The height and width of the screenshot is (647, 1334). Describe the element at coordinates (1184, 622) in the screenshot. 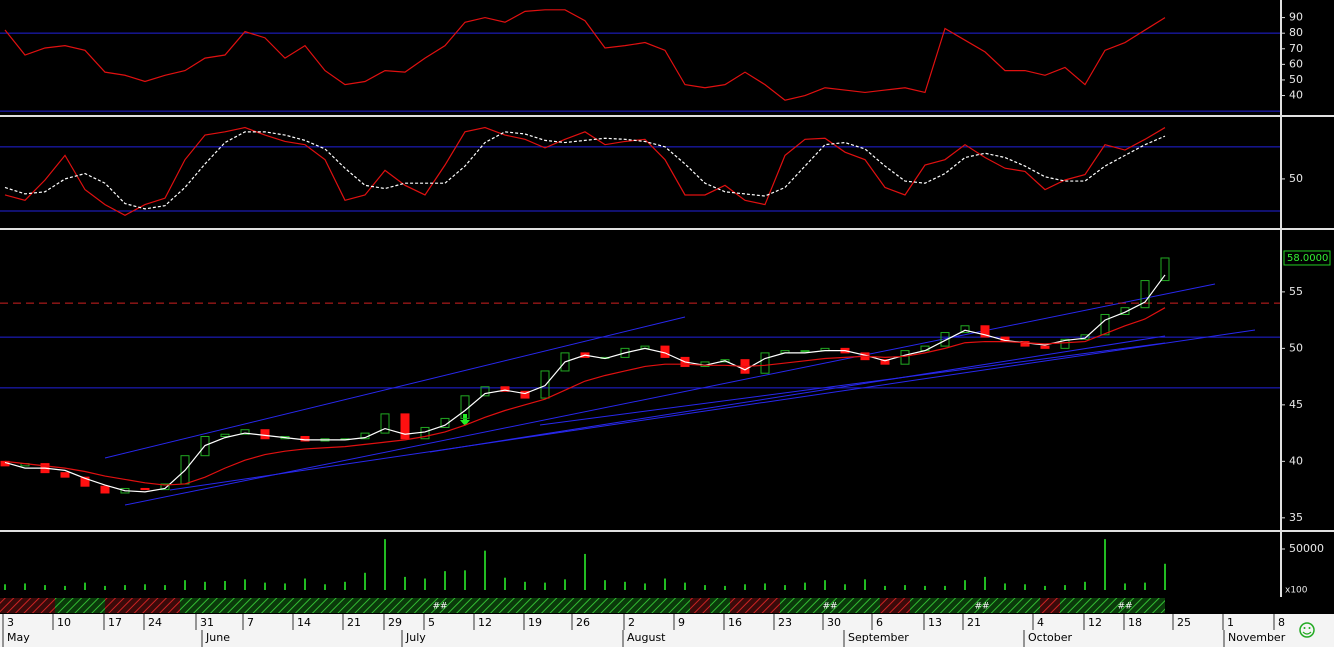

I see `day-label: 25` at that location.